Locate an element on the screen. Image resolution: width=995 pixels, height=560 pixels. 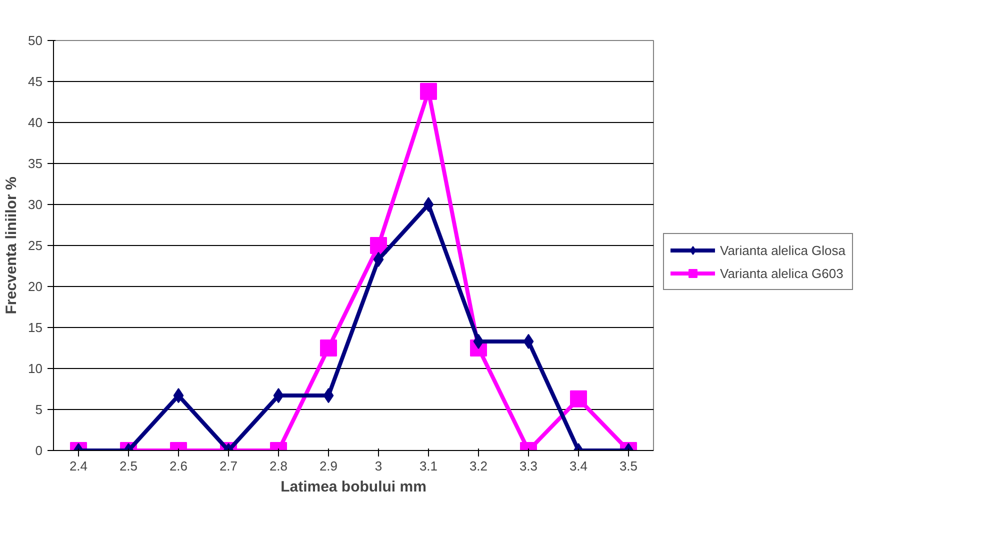
y-tick-label: 35 is located at coordinates (35, 163).